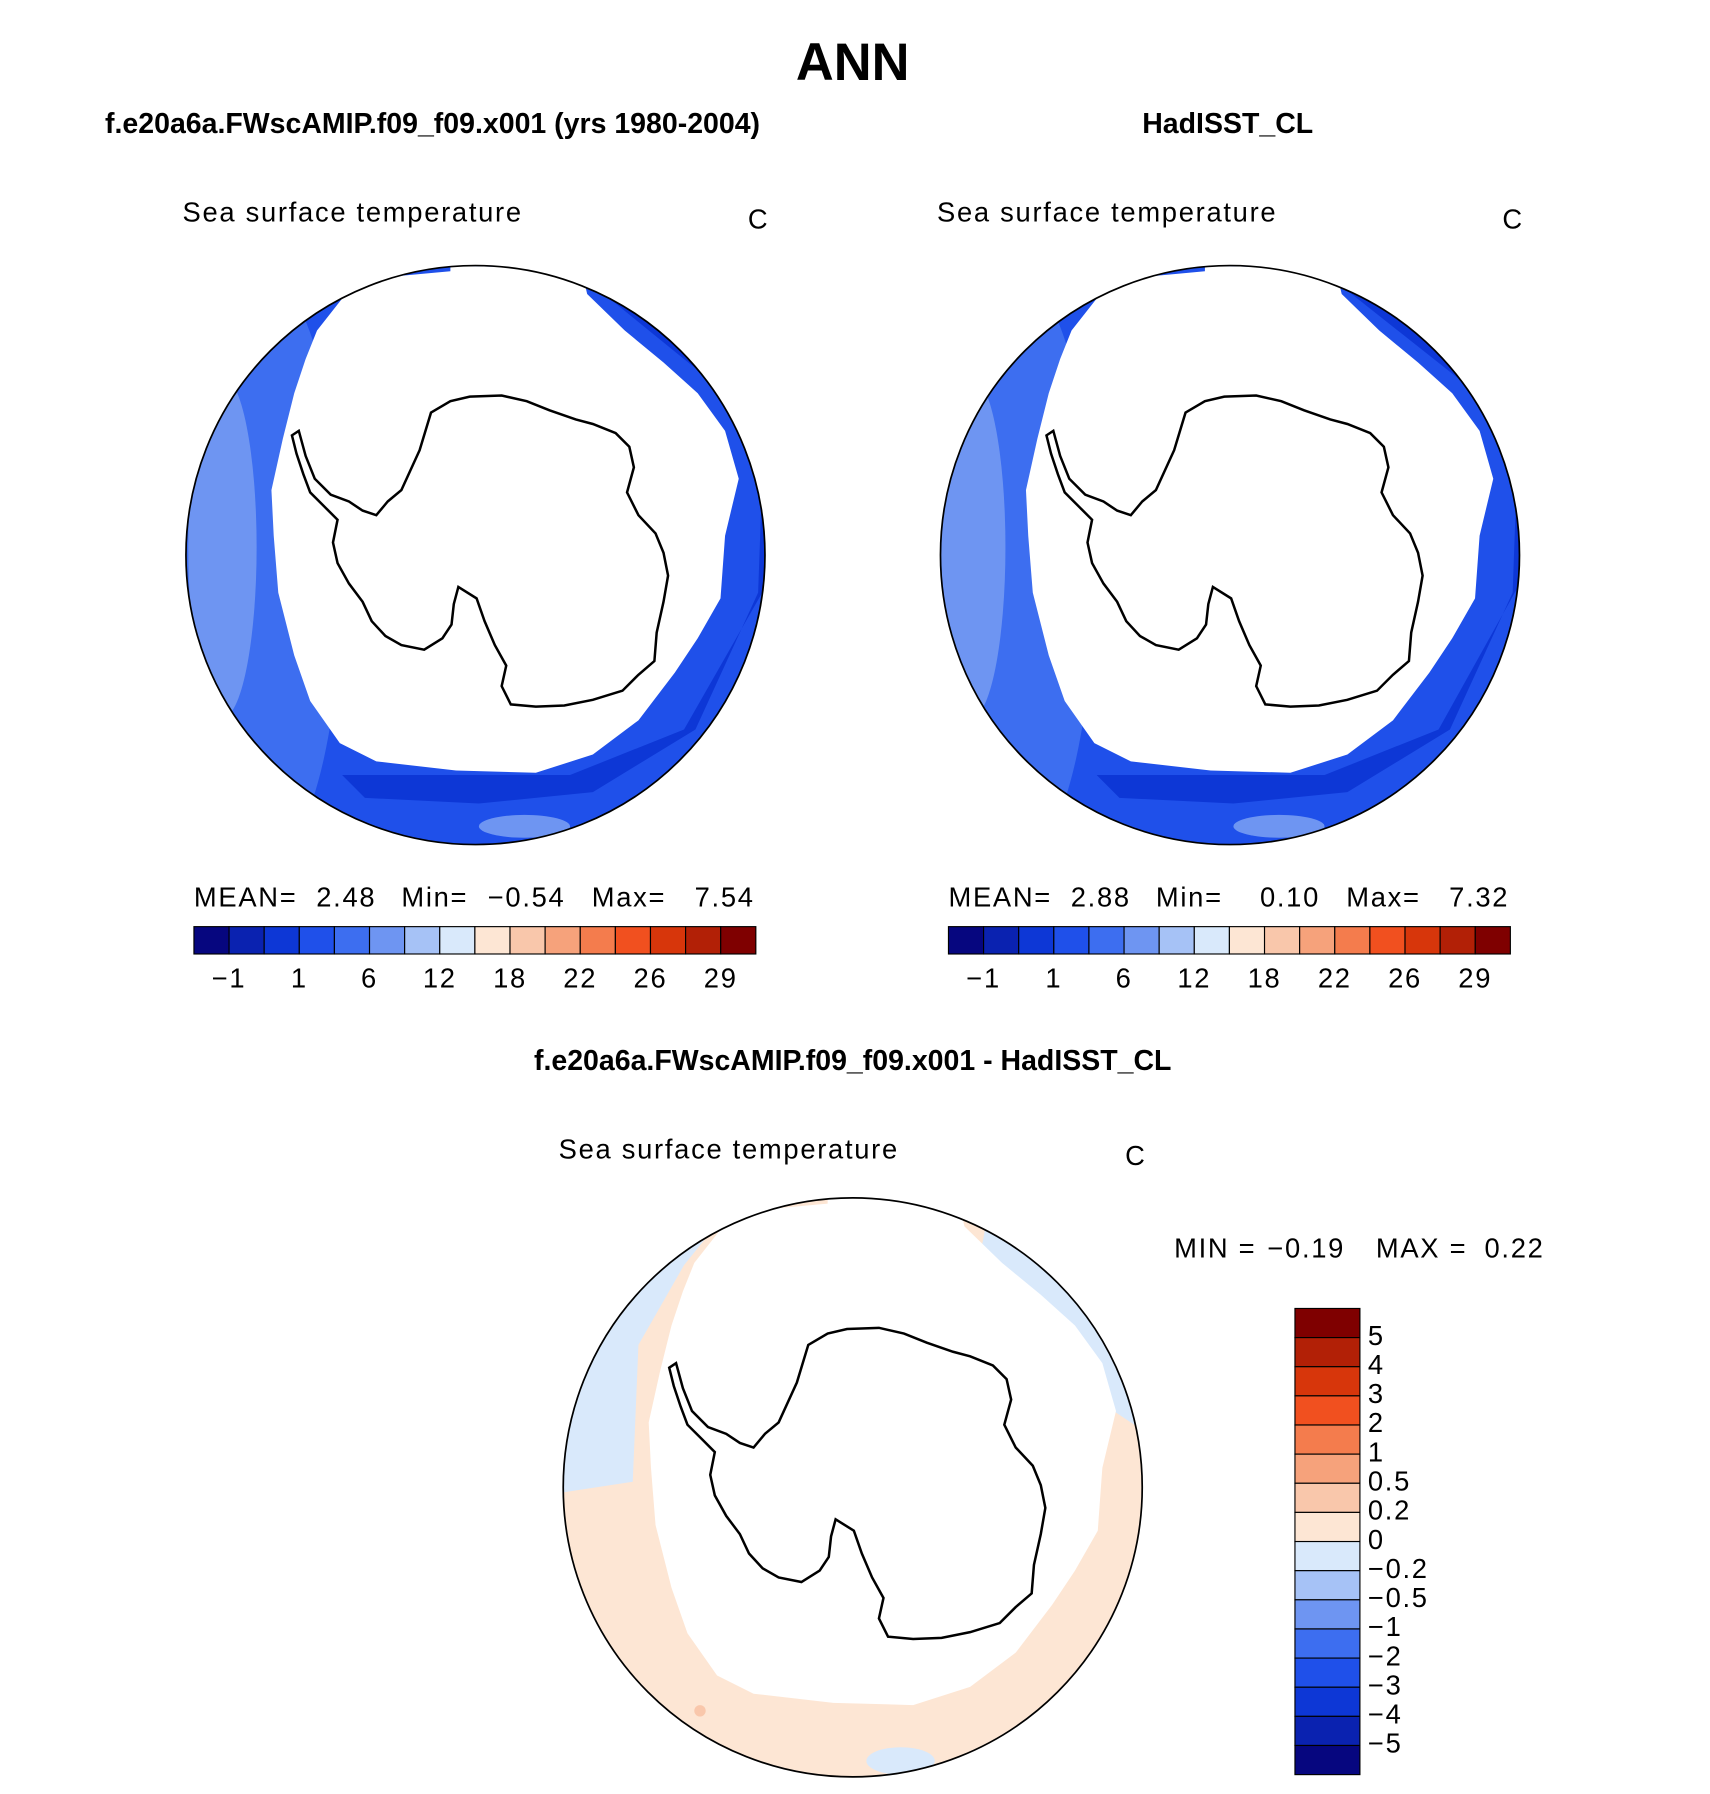  Describe the element at coordinates (725, 896) in the screenshot. I see `stat-value: 7.54` at that location.